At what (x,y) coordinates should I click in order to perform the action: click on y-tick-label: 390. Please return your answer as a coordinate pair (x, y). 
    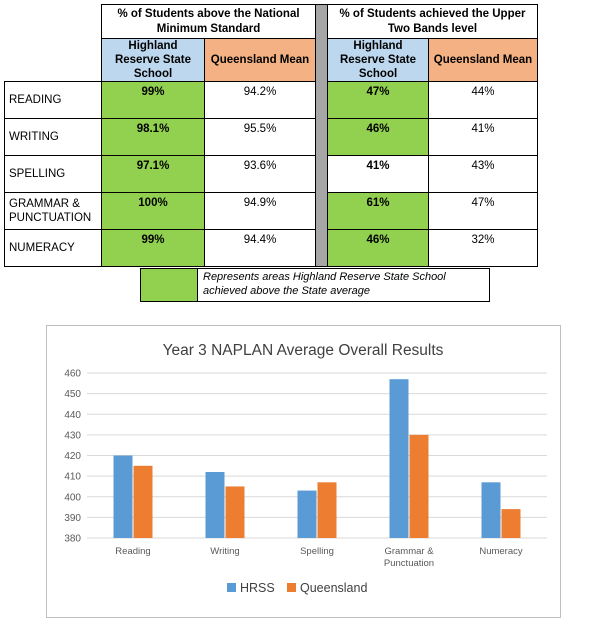
    Looking at the image, I should click on (72, 518).